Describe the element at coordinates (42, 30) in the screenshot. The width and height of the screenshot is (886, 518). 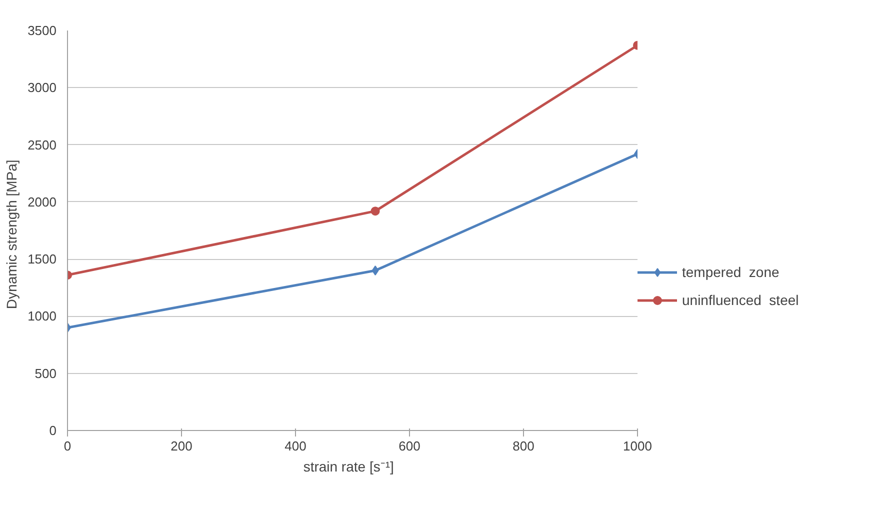
I see `y-tick-label: 3500` at that location.